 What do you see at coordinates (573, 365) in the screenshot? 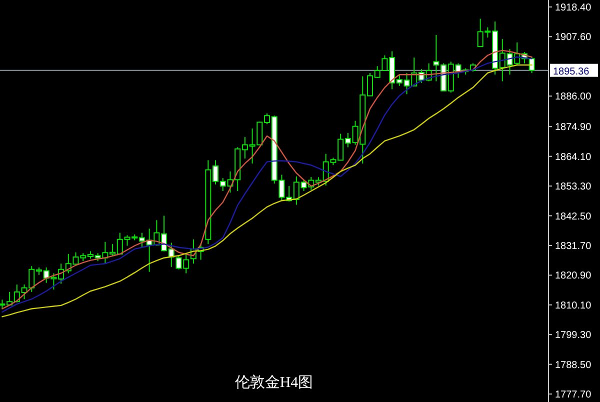
I see `y-tick-label: 1788.50` at bounding box center [573, 365].